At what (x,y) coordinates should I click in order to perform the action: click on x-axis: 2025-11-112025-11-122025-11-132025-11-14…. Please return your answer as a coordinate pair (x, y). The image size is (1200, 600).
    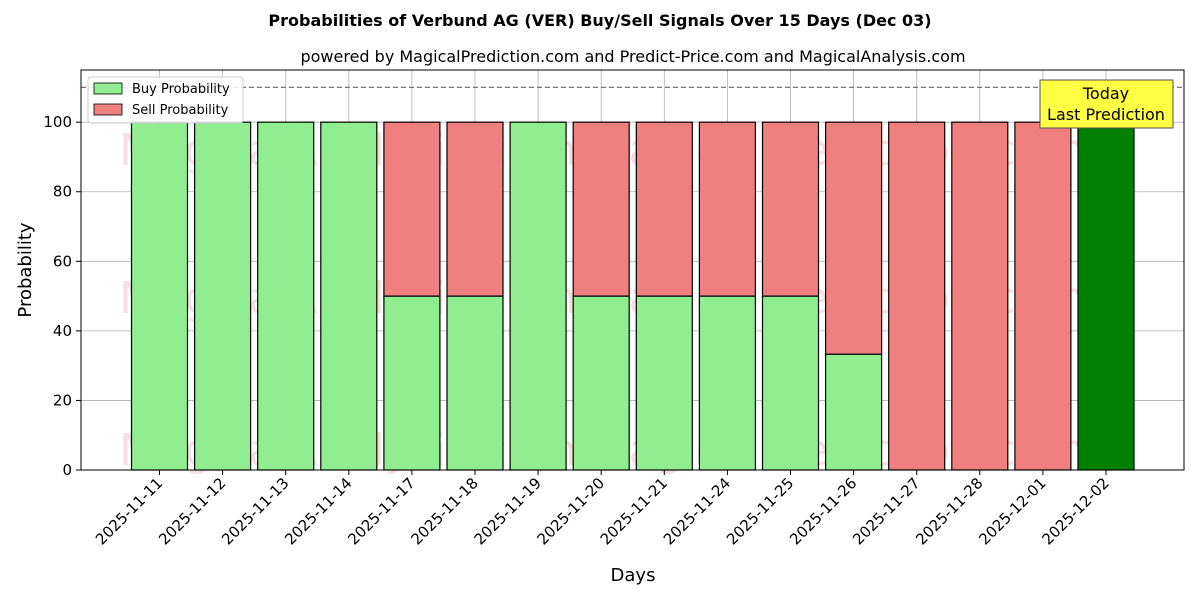
    Looking at the image, I should click on (602, 509).